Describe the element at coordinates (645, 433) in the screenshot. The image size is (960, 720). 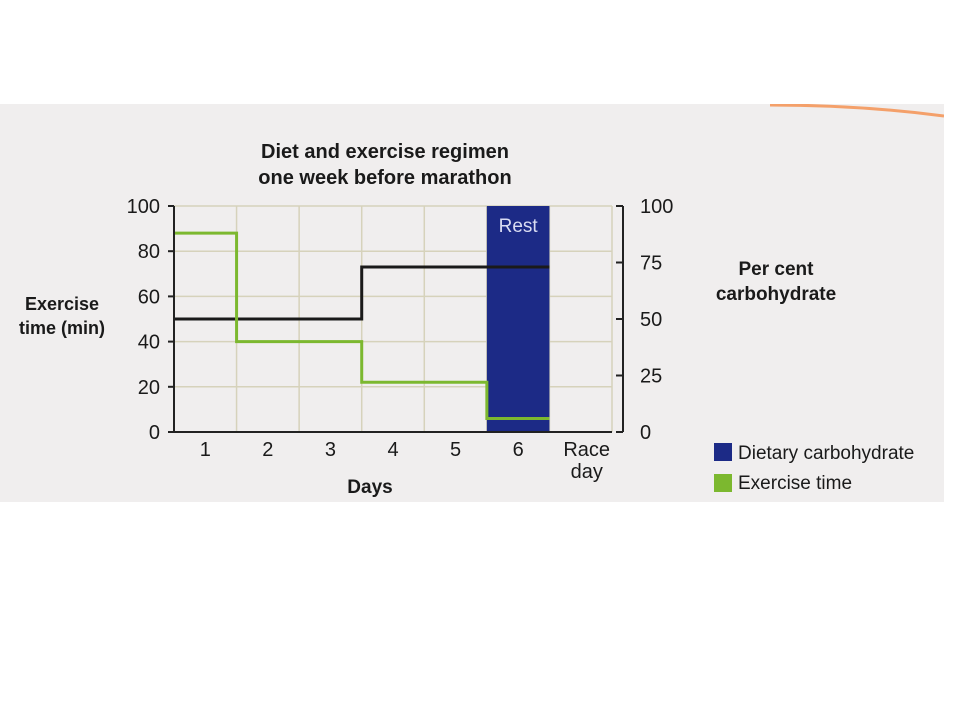
I see `y-right-tick-label-0: 0` at that location.